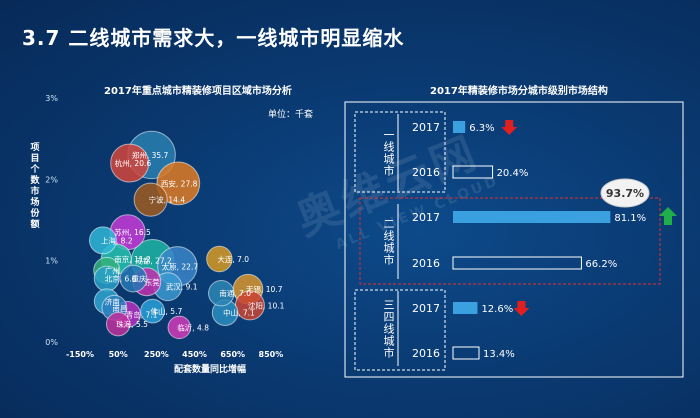 The width and height of the screenshot is (700, 418). What do you see at coordinates (233, 259) in the screenshot?
I see `bubble-label: 大连, 7.0` at bounding box center [233, 259].